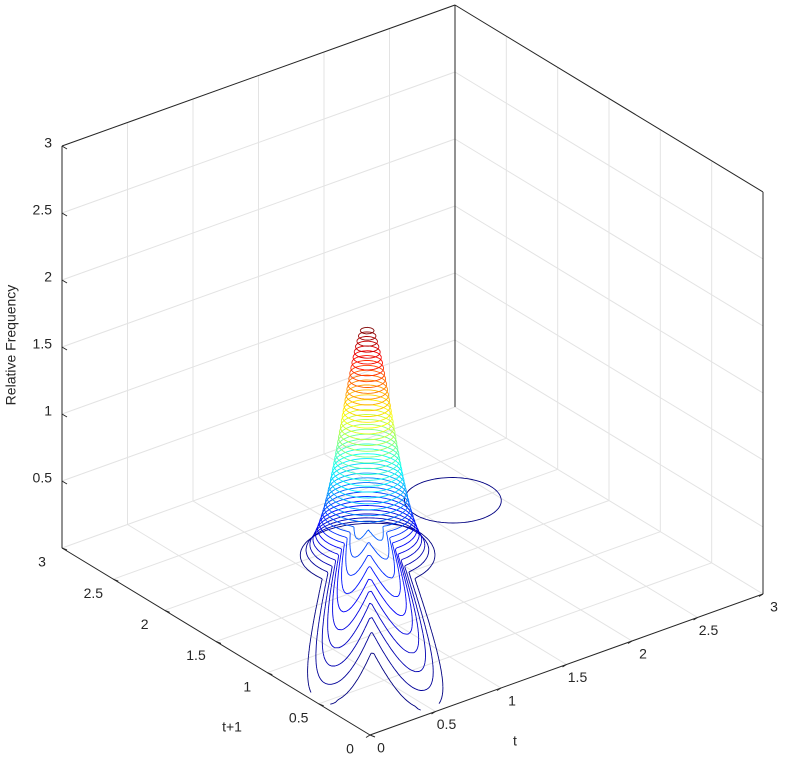 This screenshot has width=785, height=762. What do you see at coordinates (299, 718) in the screenshot?
I see `y-tick-label: 0.5` at bounding box center [299, 718].